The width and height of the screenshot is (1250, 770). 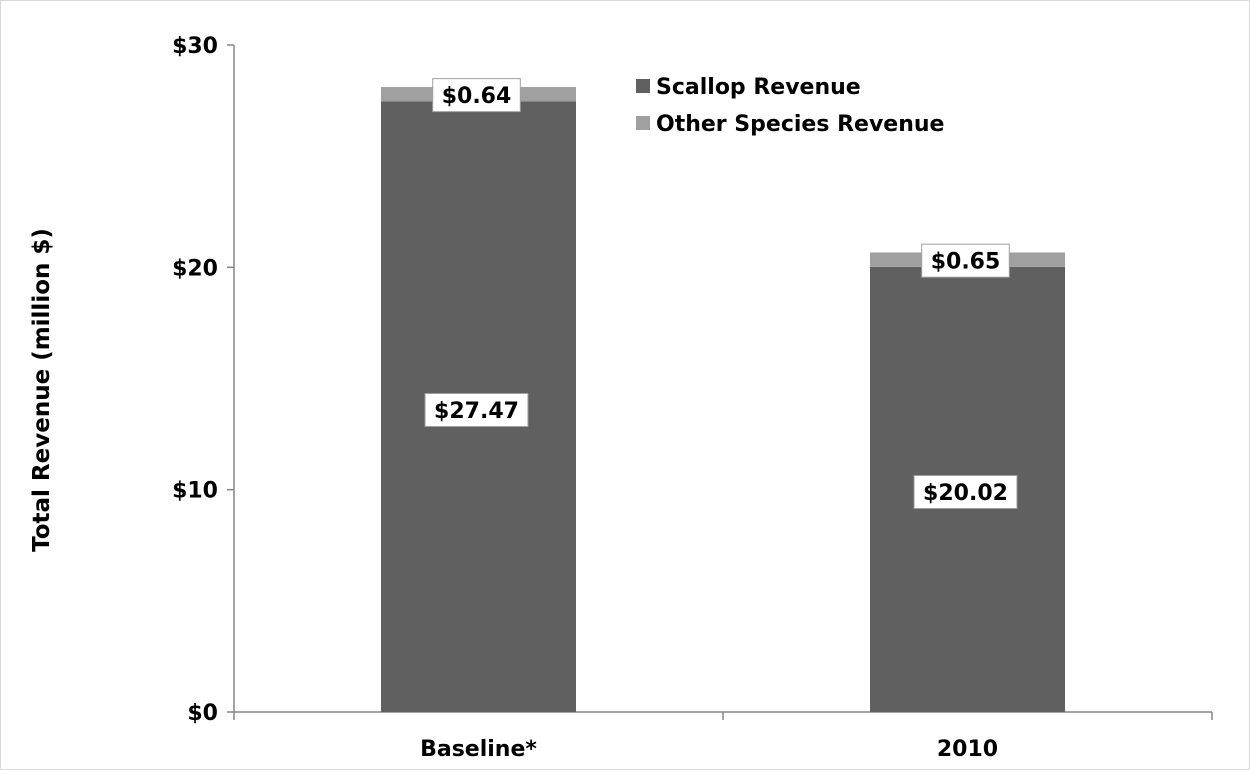 What do you see at coordinates (478, 749) in the screenshot?
I see `x-tick-label: Baseline*` at bounding box center [478, 749].